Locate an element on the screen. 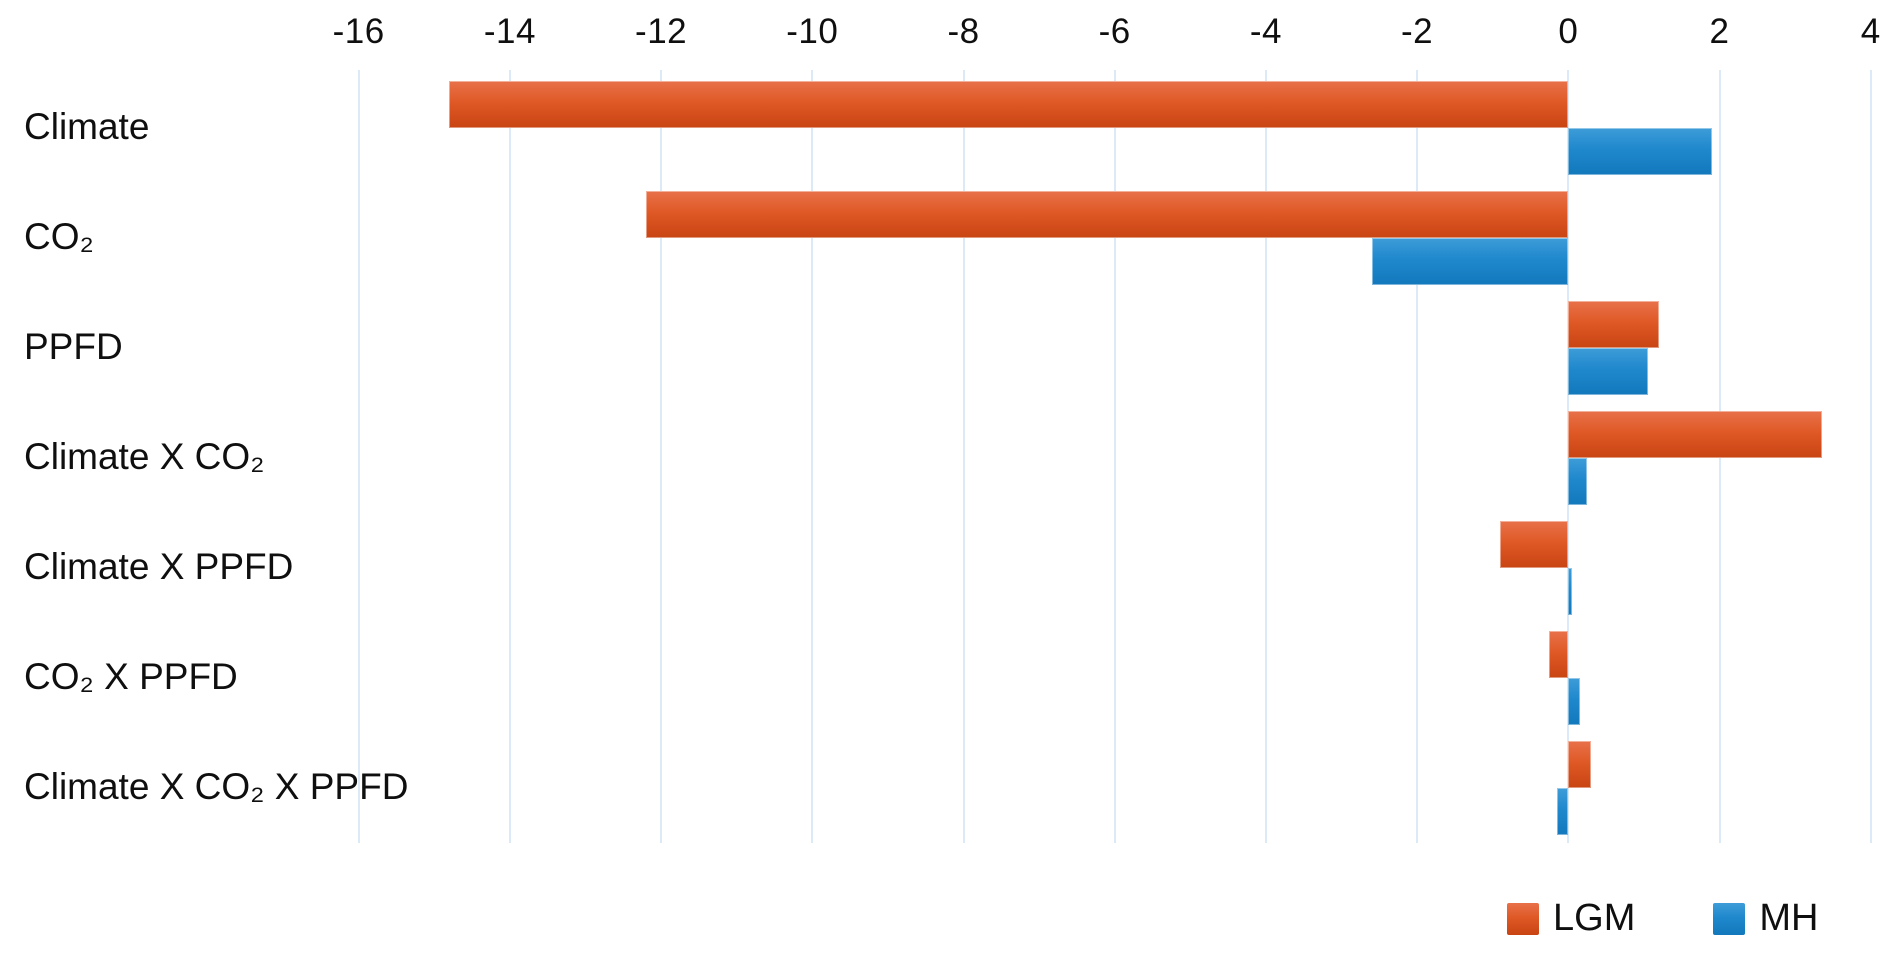 This screenshot has width=1892, height=955. x-tick-label--10: -10 is located at coordinates (812, 31).